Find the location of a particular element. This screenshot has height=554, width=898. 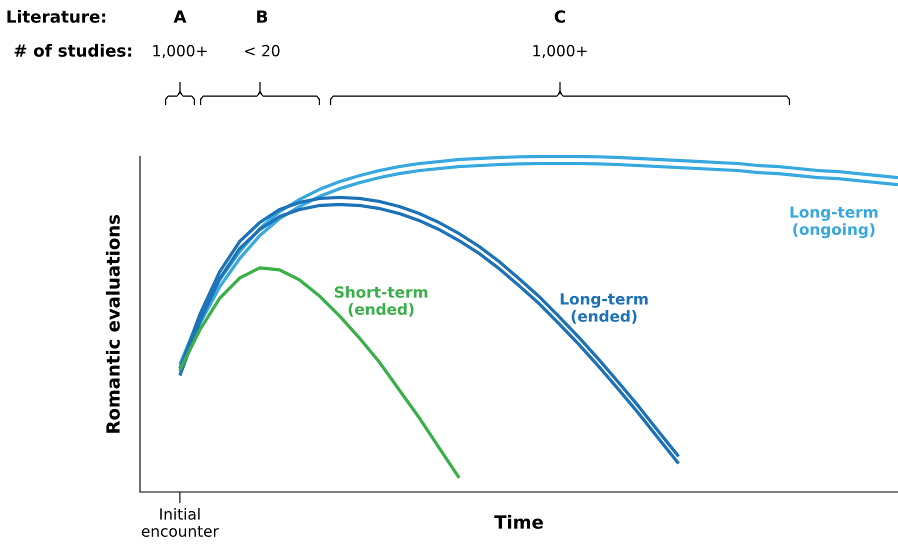

text: # of studies: is located at coordinates (73, 50).